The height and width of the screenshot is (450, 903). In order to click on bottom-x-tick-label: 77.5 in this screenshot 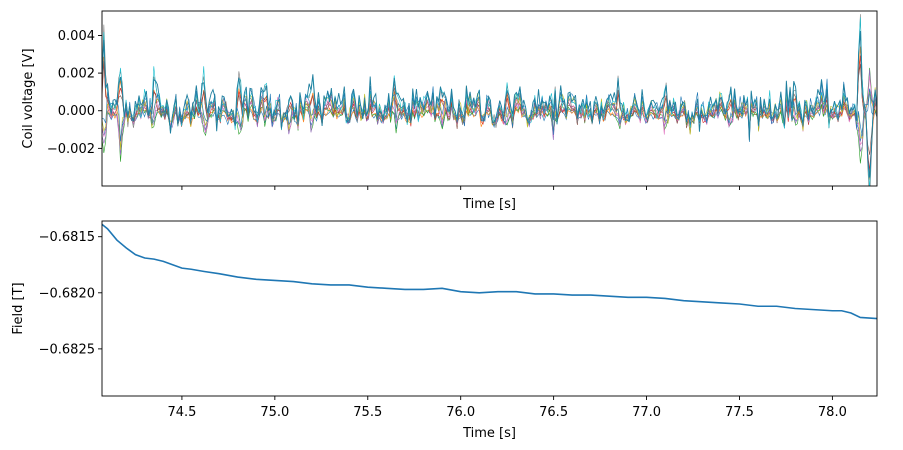, I will do `click(739, 412)`.